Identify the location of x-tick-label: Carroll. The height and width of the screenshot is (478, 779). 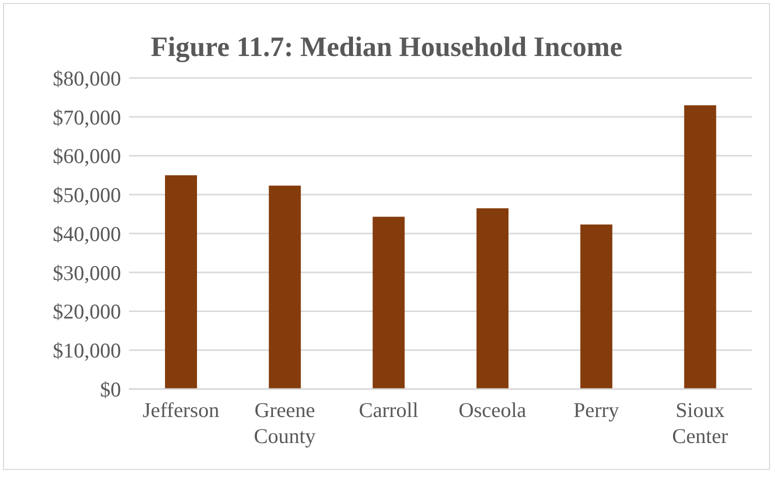
(388, 410).